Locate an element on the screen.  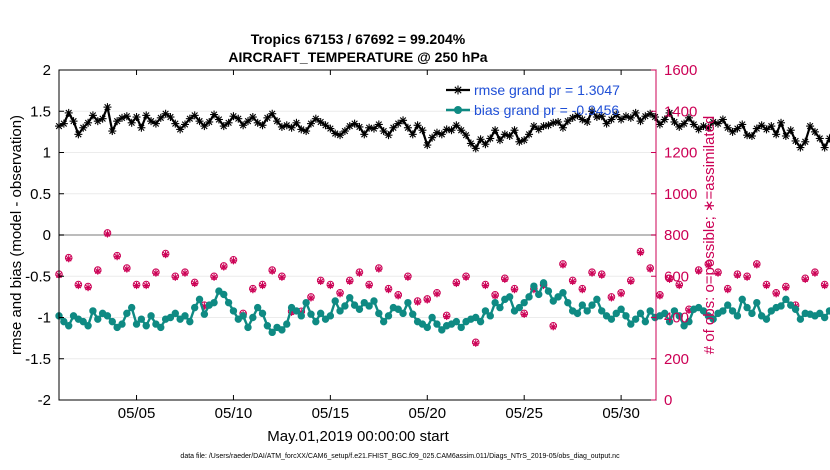
chart-title-line-2: AIRCRAFT_TEMPERATURE @ 250 hPa is located at coordinates (357, 57).